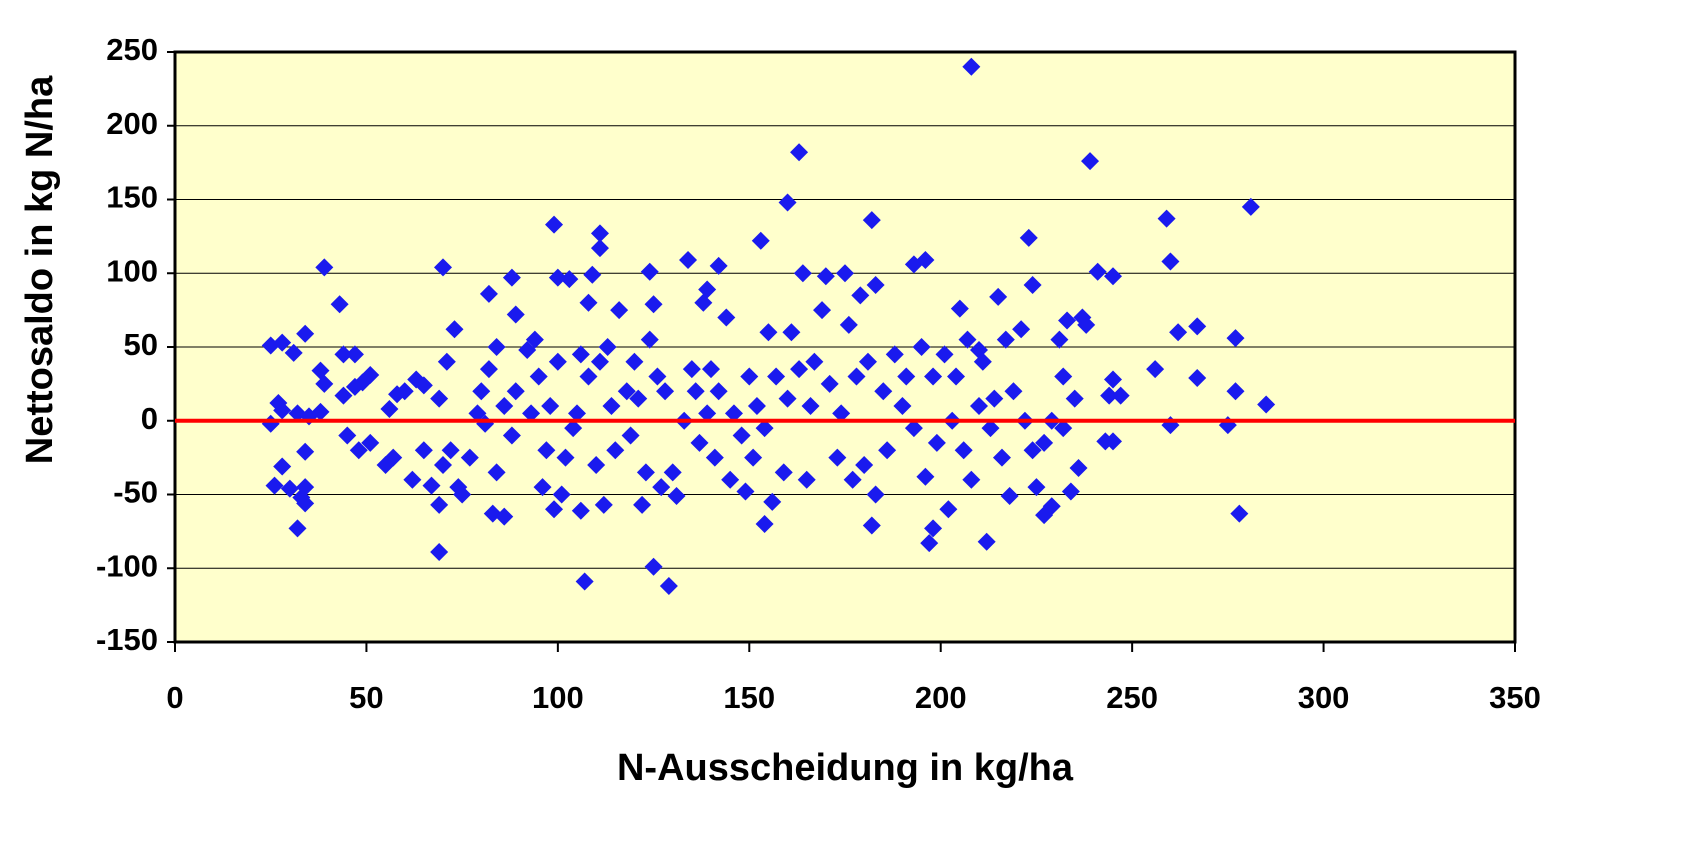 The image size is (1686, 853). I want to click on y-tick-label: 150, so click(132, 197).